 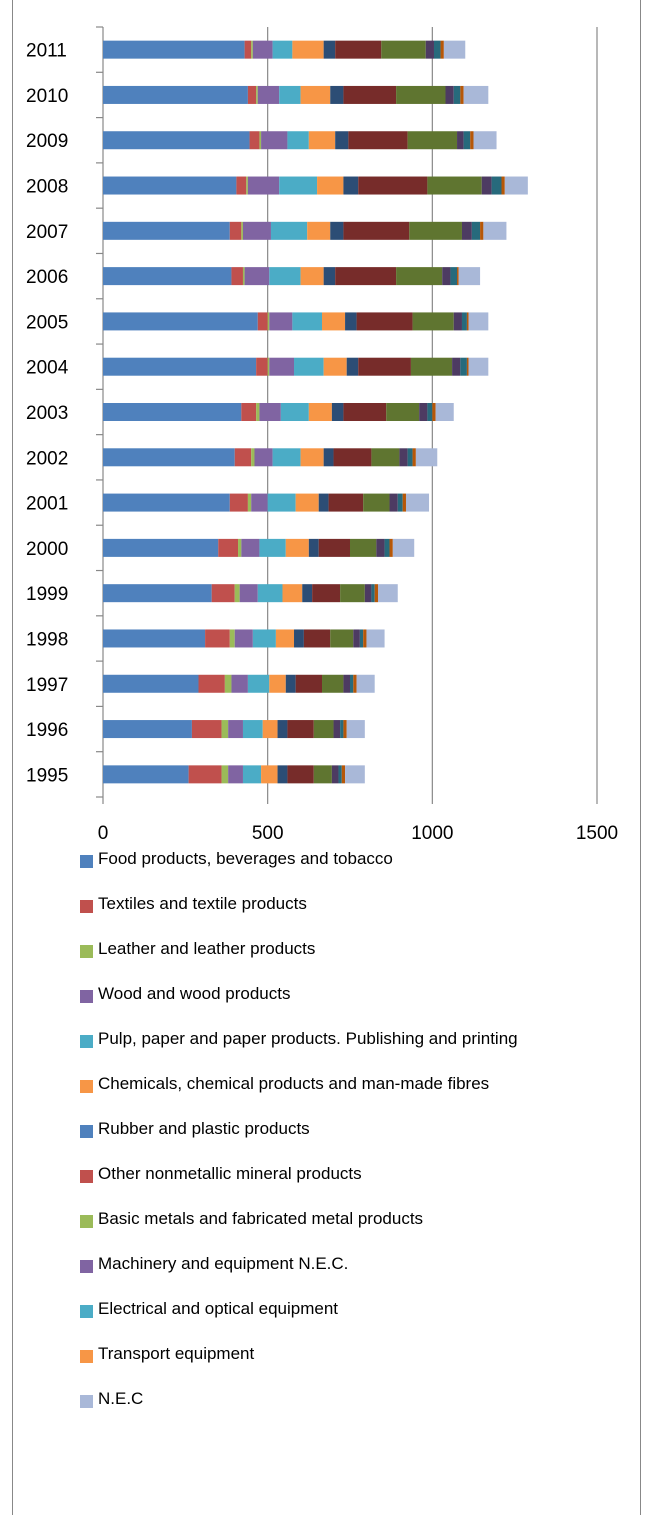 What do you see at coordinates (47, 685) in the screenshot?
I see `y-tick-label: 1997` at bounding box center [47, 685].